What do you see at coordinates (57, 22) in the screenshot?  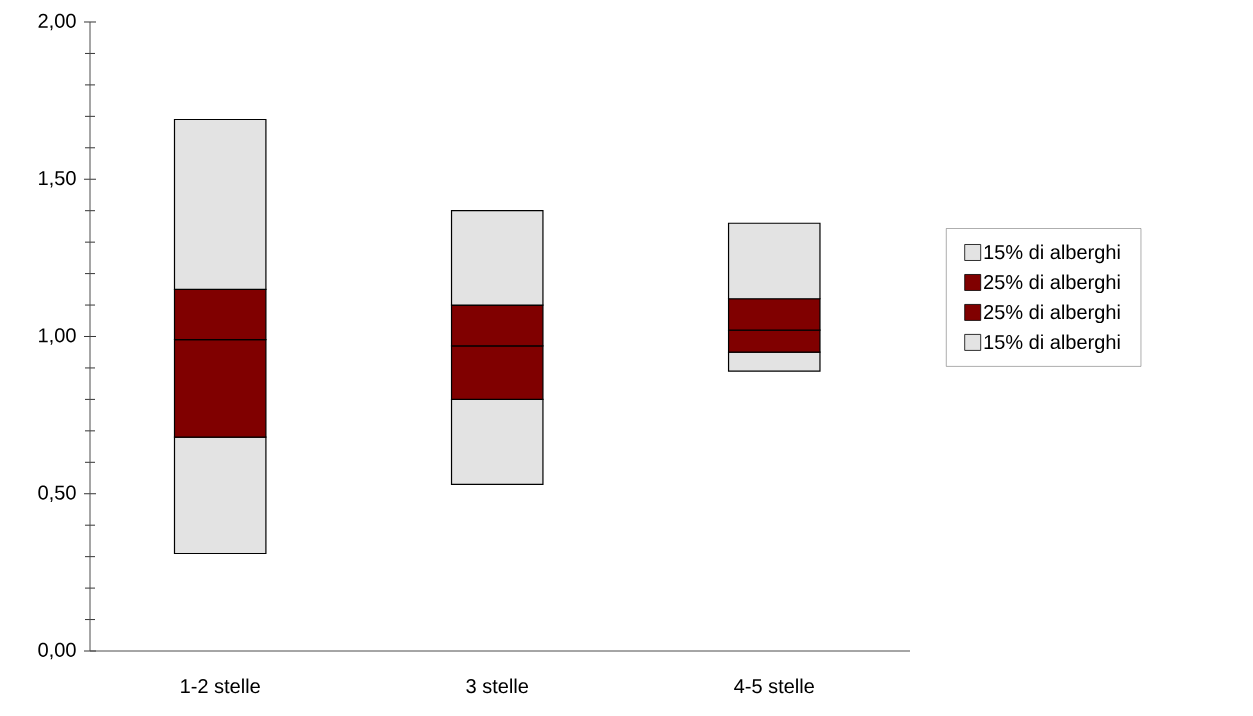 I see `y-tick-label: 2,00` at bounding box center [57, 22].